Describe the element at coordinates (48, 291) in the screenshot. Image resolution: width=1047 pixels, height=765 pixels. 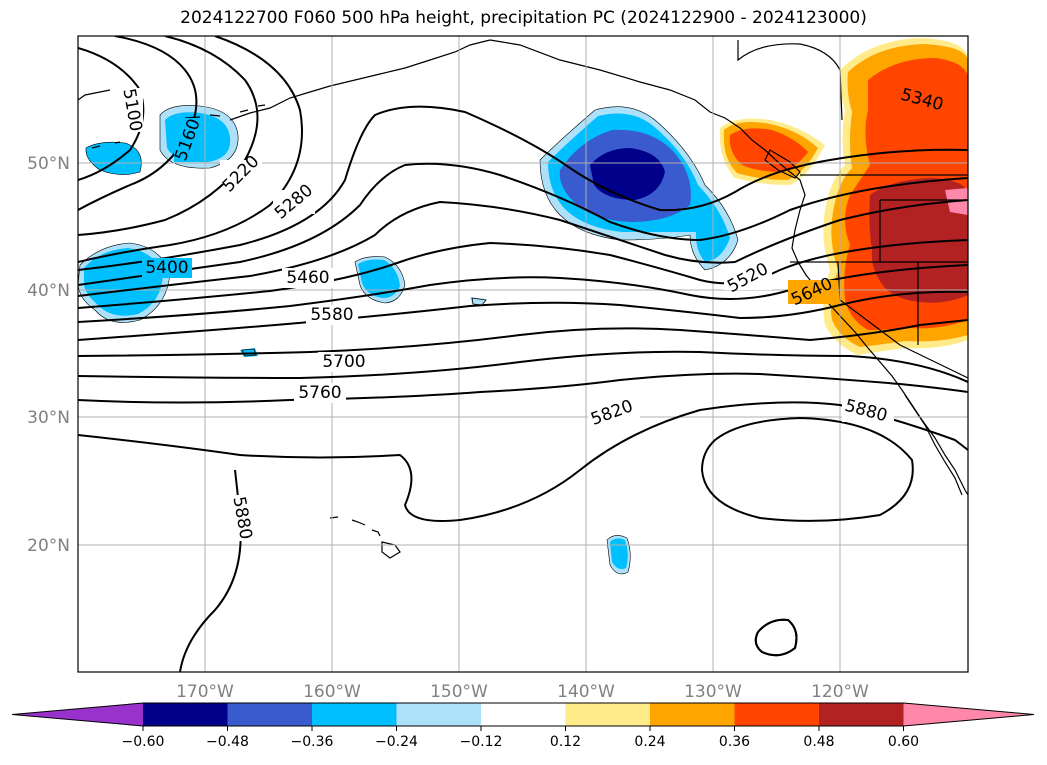
I see `lat-label: 40°N` at that location.